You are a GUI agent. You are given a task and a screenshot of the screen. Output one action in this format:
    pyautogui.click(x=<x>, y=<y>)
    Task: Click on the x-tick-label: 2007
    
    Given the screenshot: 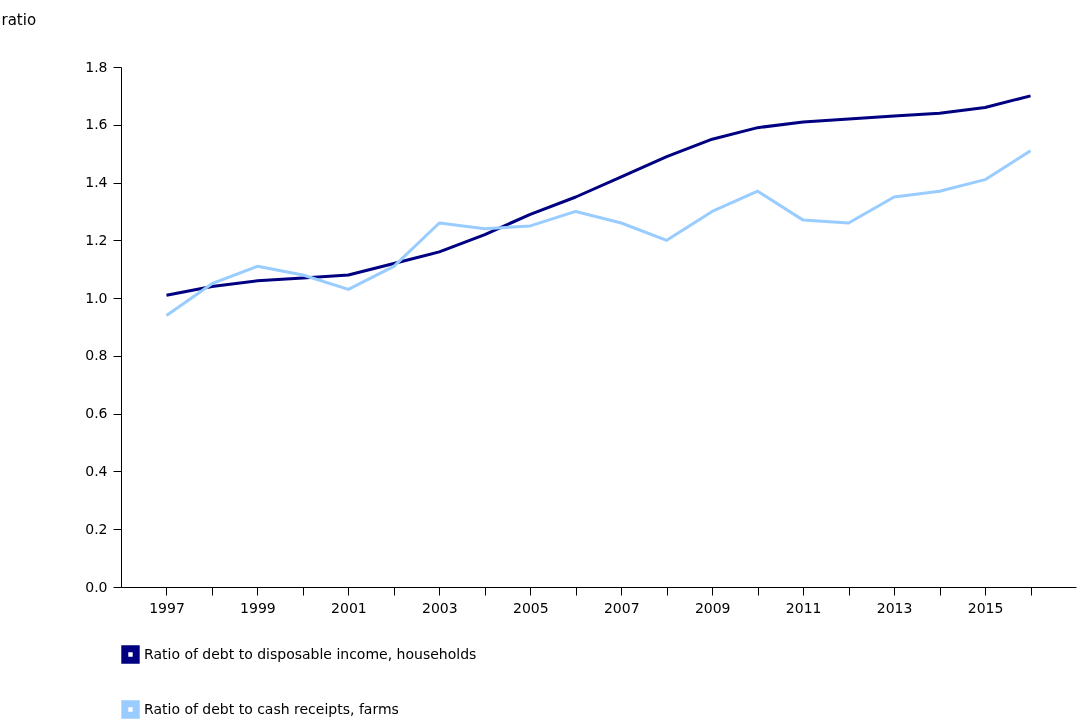 What is the action you would take?
    pyautogui.click(x=621, y=607)
    